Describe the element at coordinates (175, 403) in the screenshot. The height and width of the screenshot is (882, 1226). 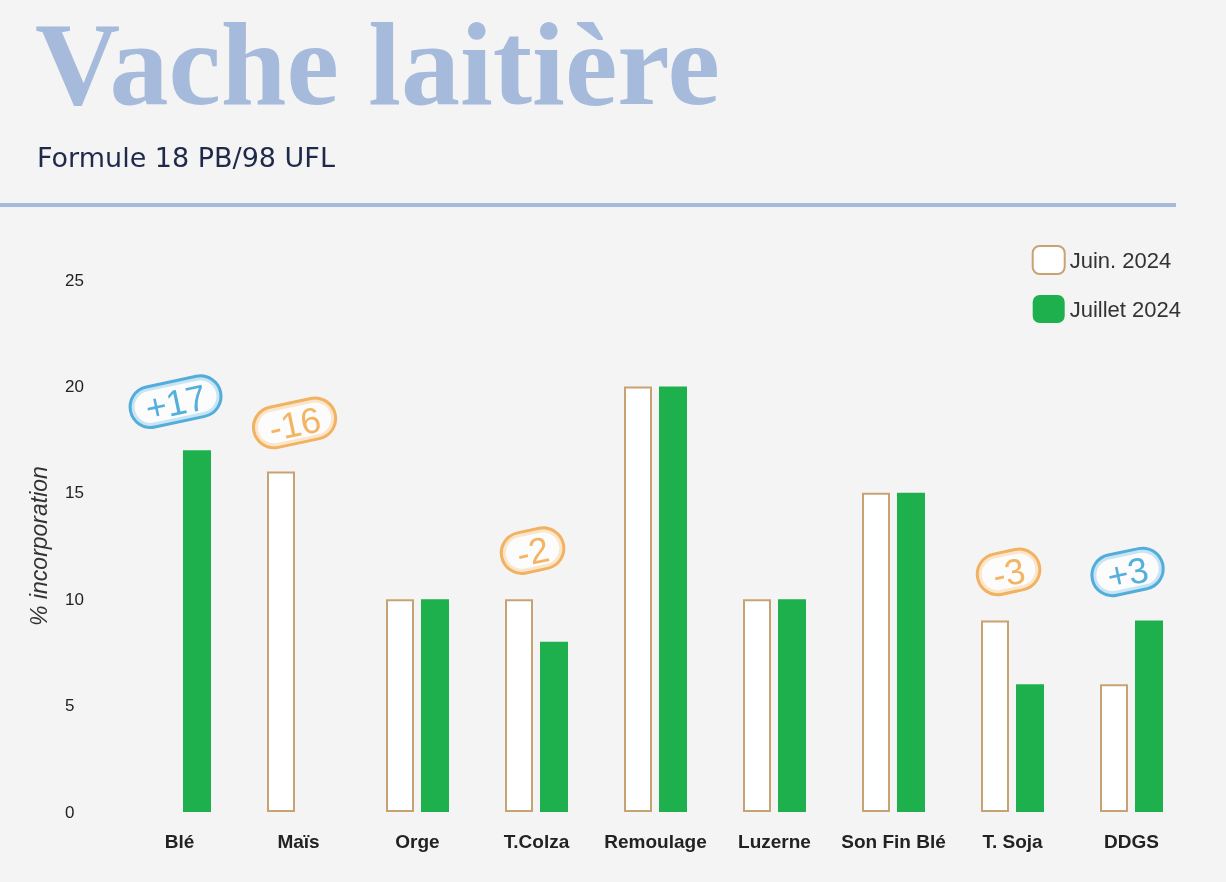
I see `annotation: +17` at that location.